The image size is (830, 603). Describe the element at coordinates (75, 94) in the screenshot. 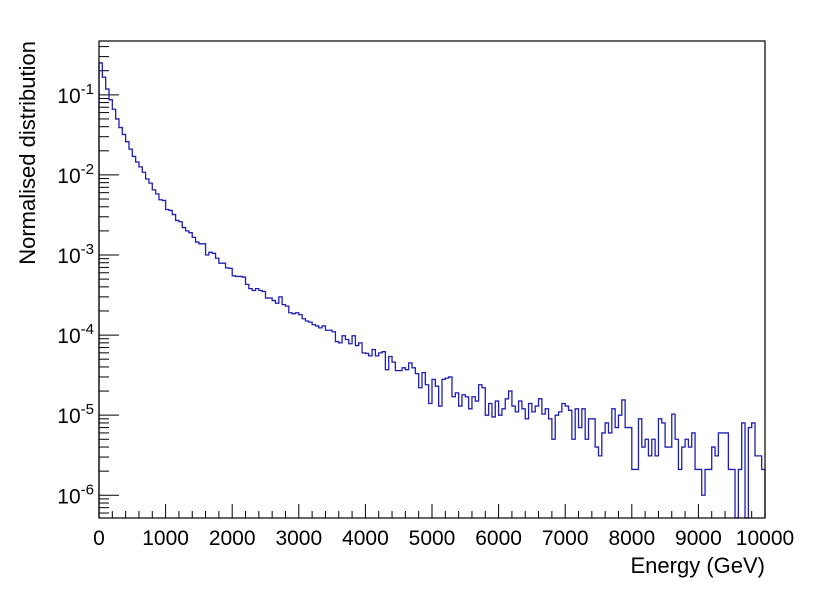

I see `y-tick-label: 10⁻¹` at that location.